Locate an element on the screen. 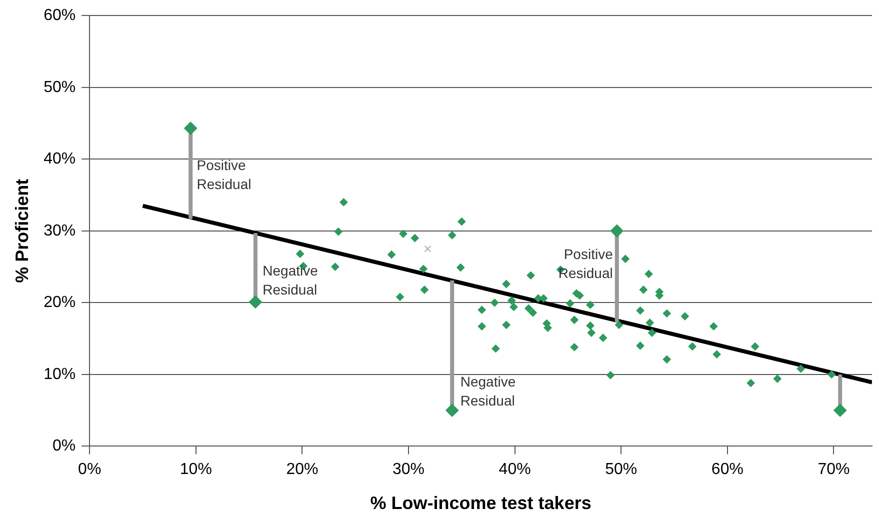 The image size is (879, 521). x-tick-label: 50% is located at coordinates (621, 469).